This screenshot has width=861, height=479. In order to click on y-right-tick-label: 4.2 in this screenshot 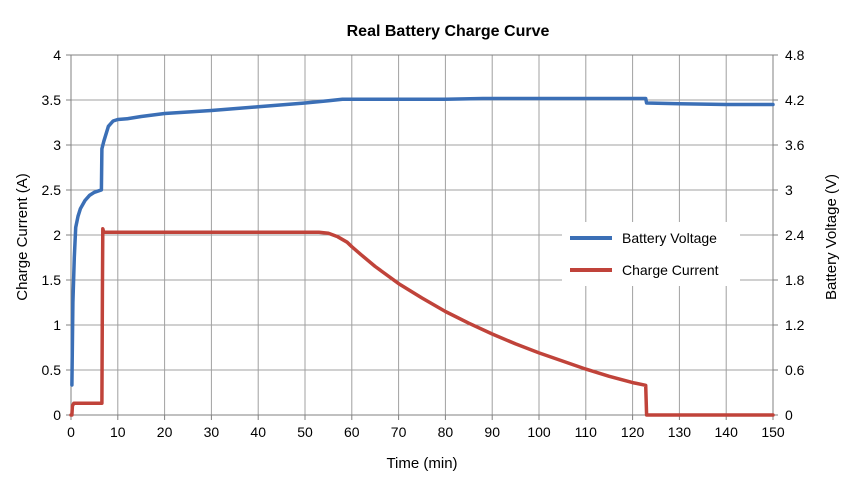, I will do `click(795, 100)`.